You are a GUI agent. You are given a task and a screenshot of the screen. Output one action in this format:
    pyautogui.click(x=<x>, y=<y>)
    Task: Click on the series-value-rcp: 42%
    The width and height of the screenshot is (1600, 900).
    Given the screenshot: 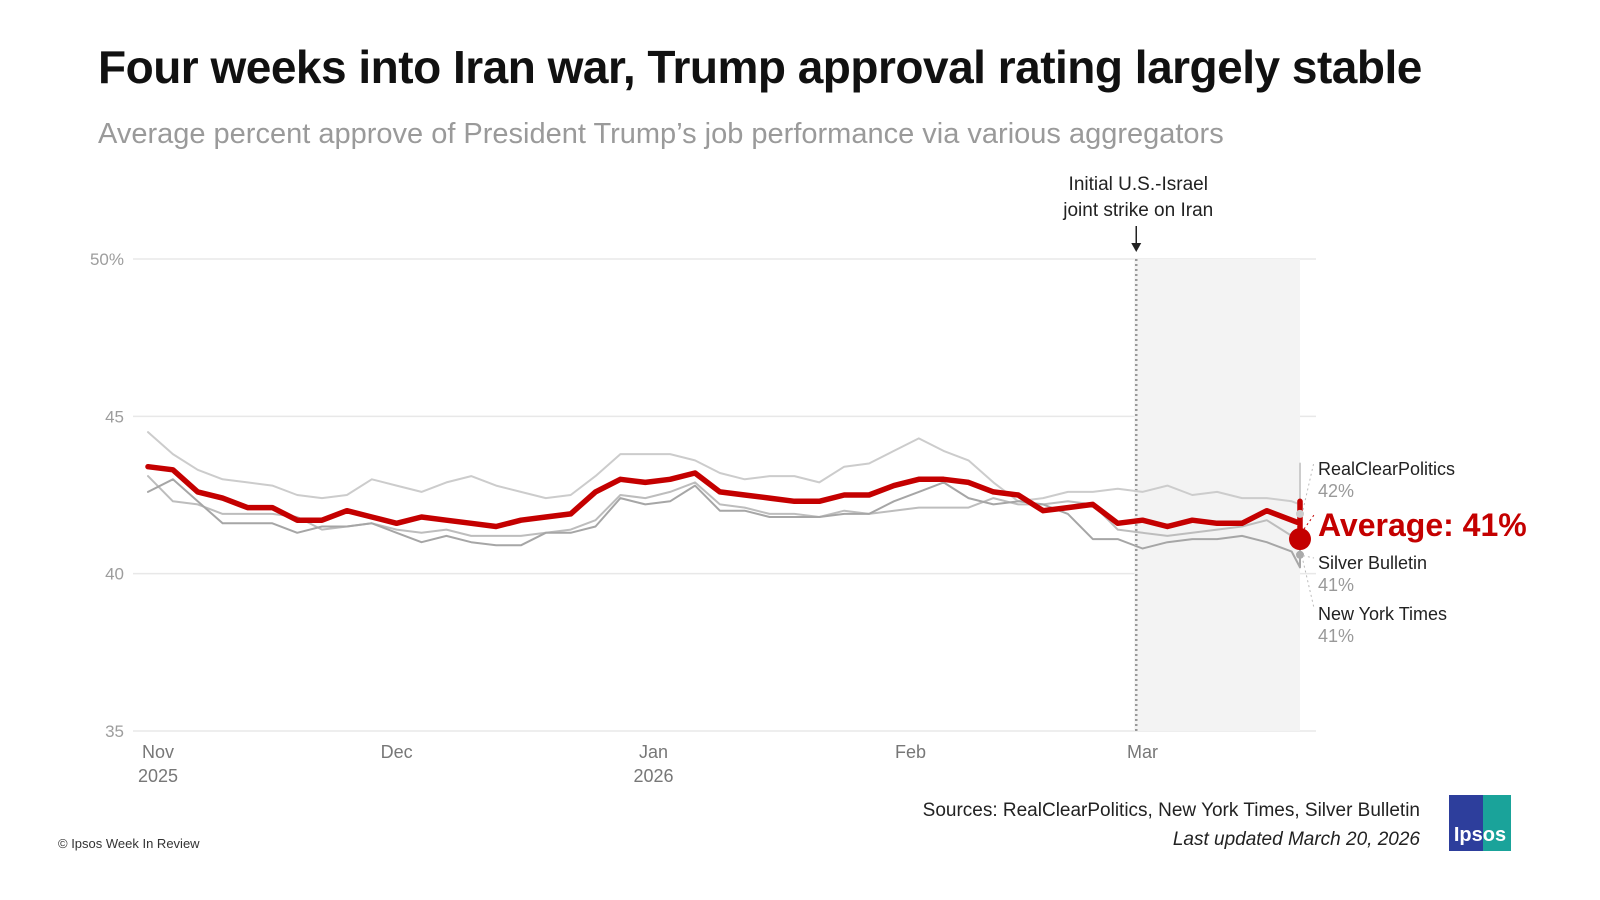 What is the action you would take?
    pyautogui.click(x=1336, y=491)
    